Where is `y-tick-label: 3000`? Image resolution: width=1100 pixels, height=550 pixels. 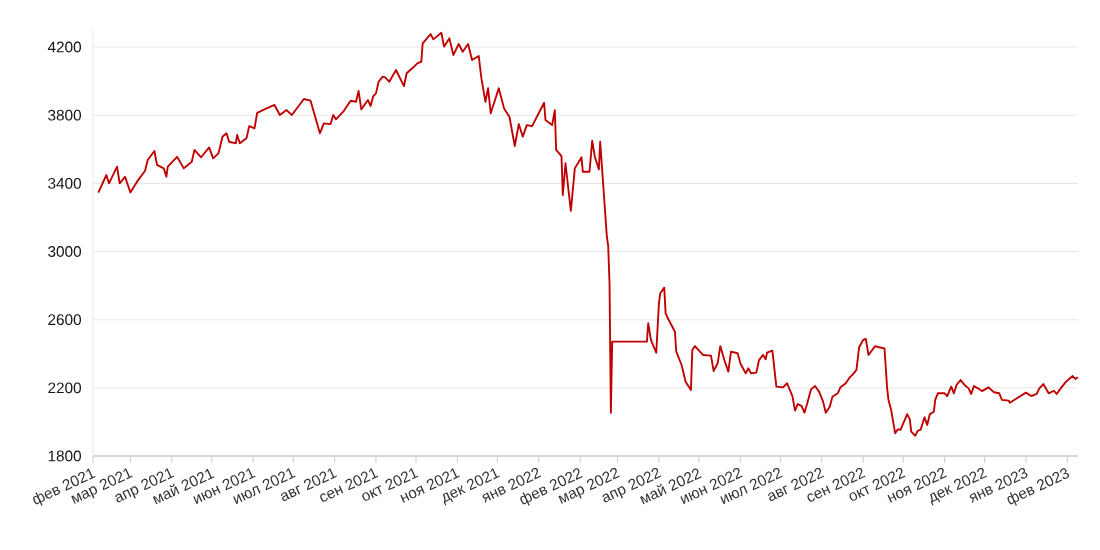
y-tick-label: 3000 is located at coordinates (65, 251).